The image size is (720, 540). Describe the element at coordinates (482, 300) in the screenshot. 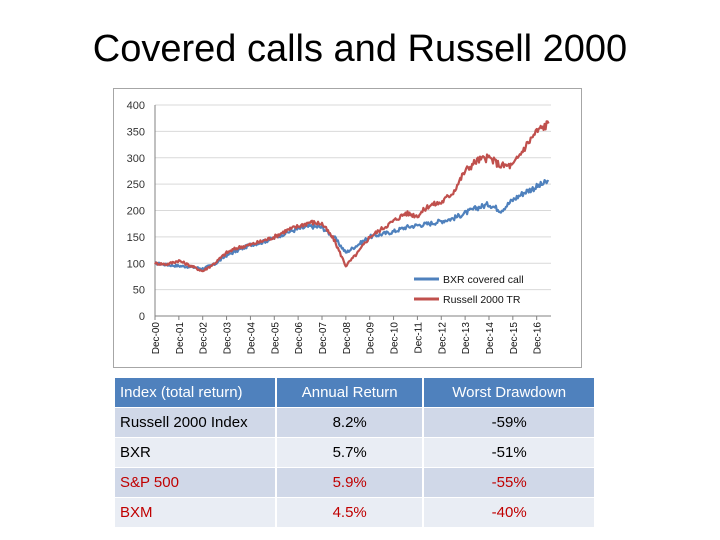

I see `legend-label: Russell 2000 TR` at that location.